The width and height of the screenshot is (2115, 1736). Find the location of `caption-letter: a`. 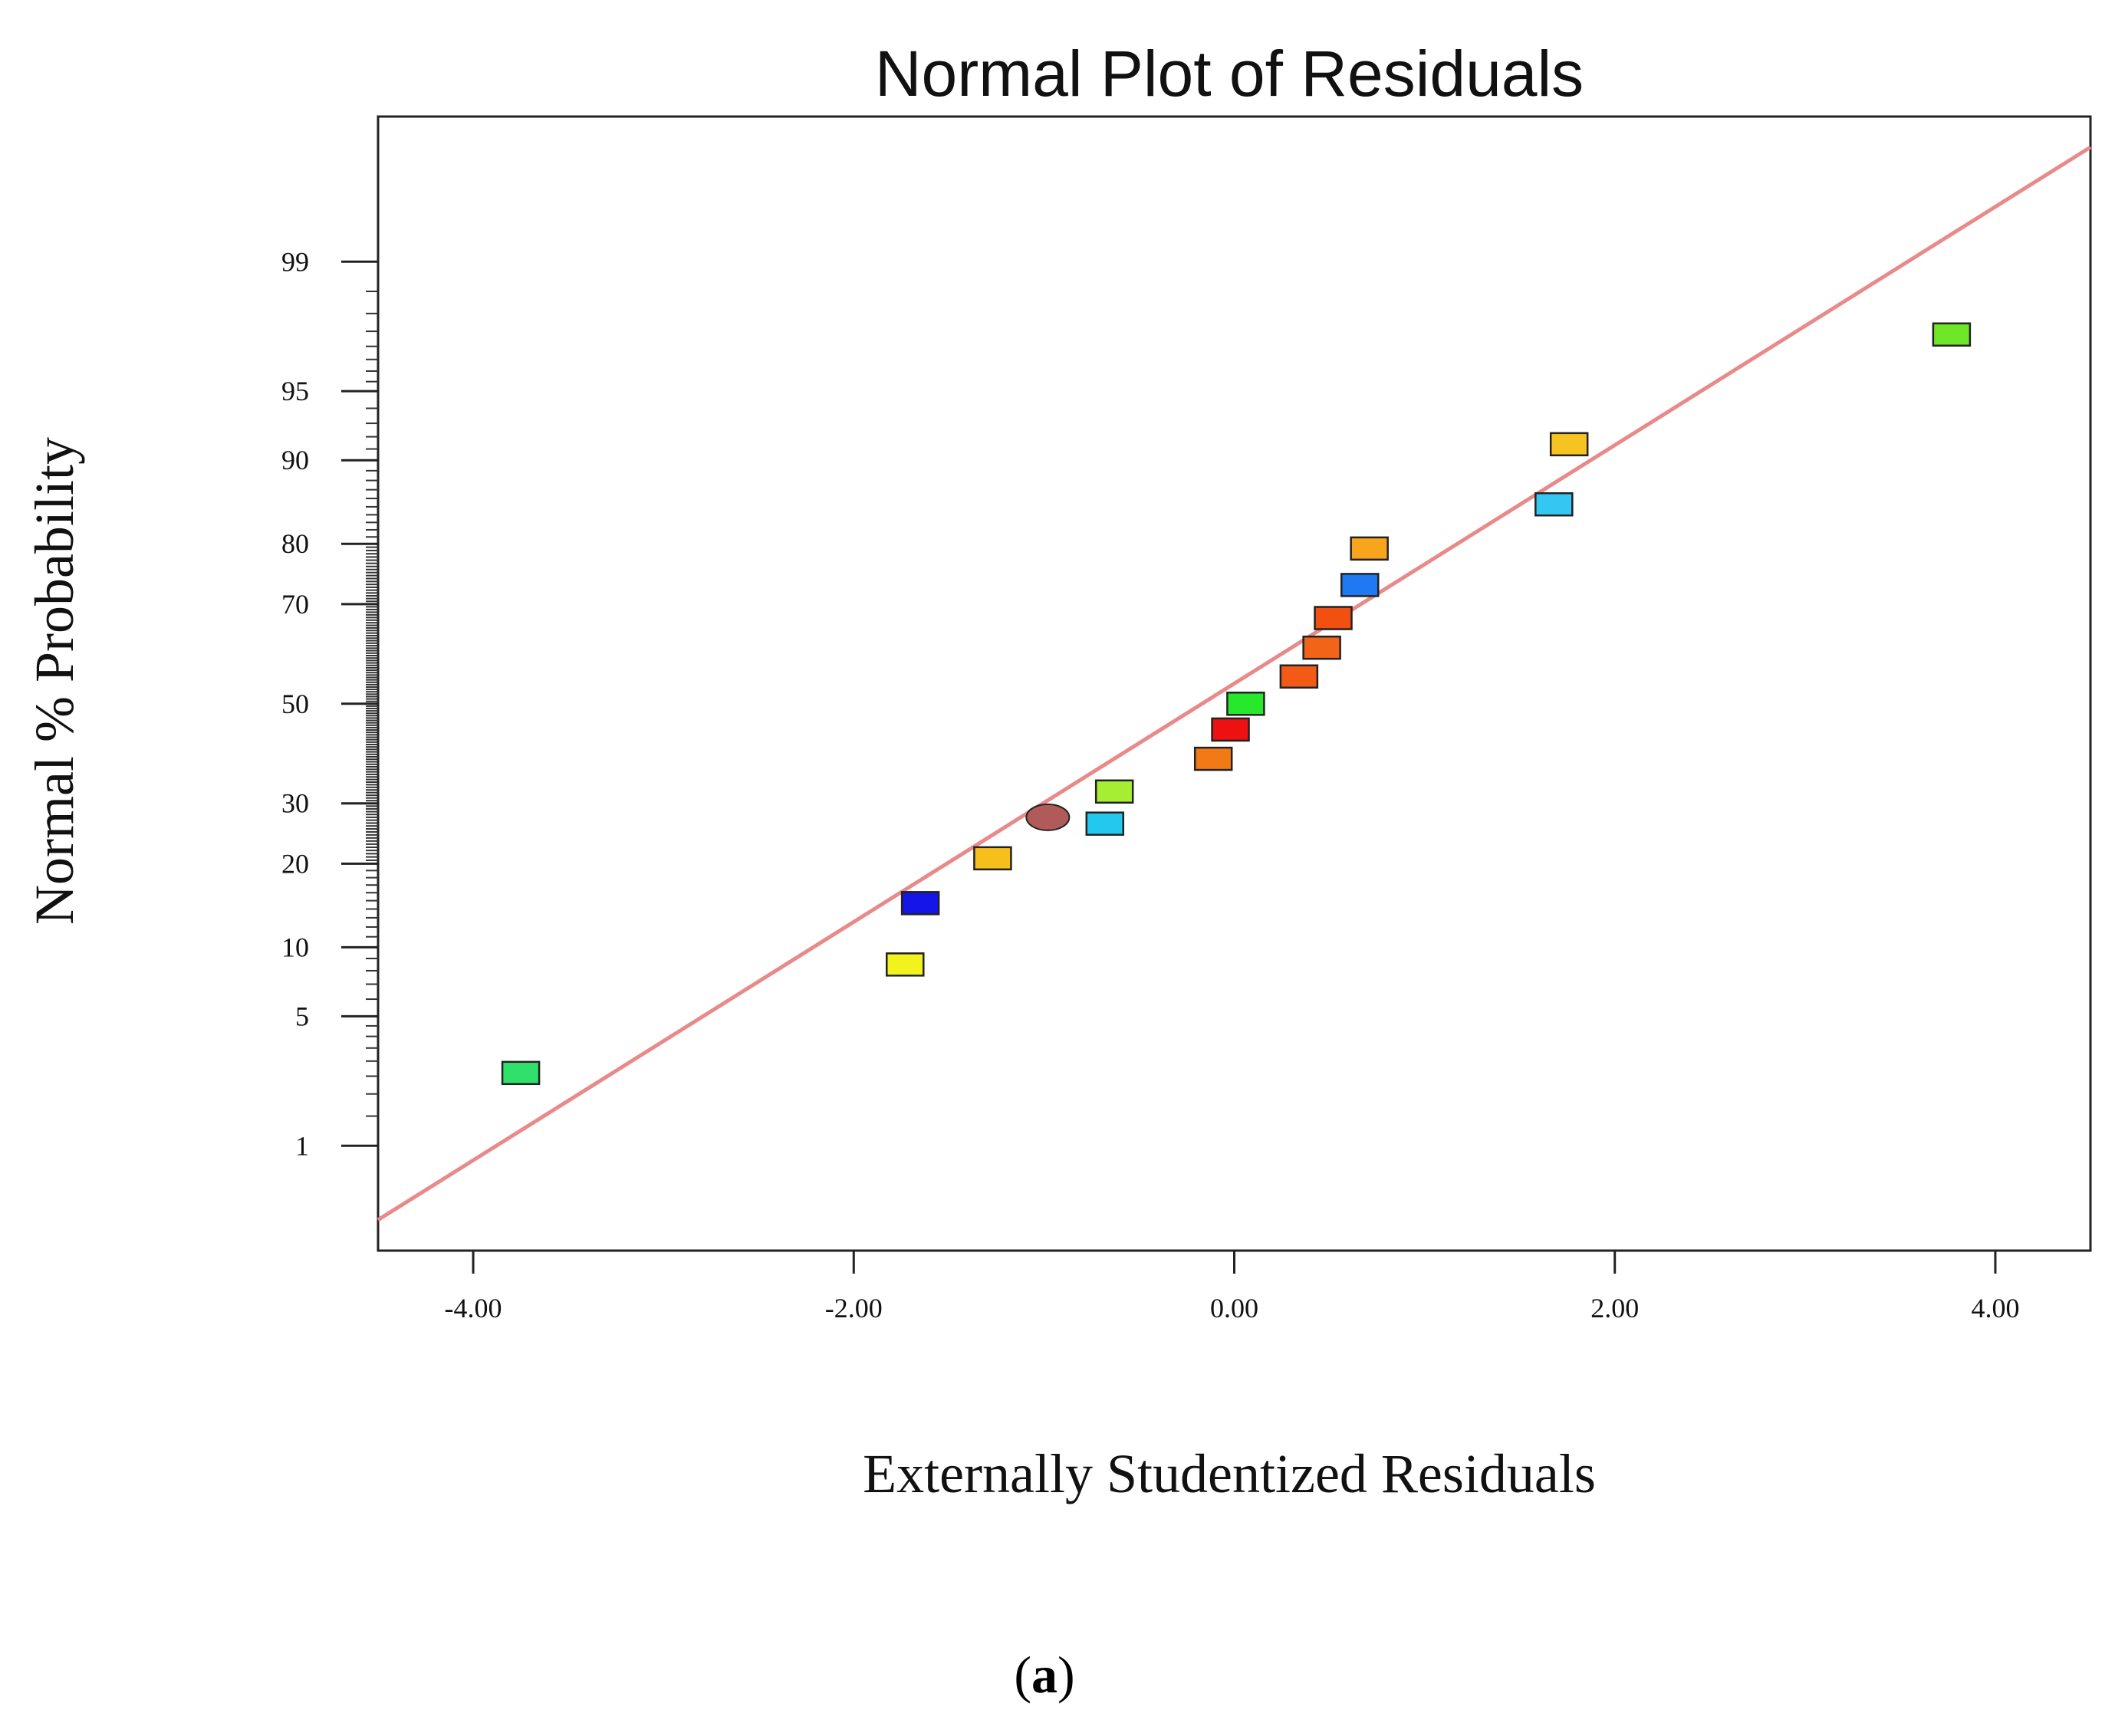

caption-letter: a is located at coordinates (1045, 1675).